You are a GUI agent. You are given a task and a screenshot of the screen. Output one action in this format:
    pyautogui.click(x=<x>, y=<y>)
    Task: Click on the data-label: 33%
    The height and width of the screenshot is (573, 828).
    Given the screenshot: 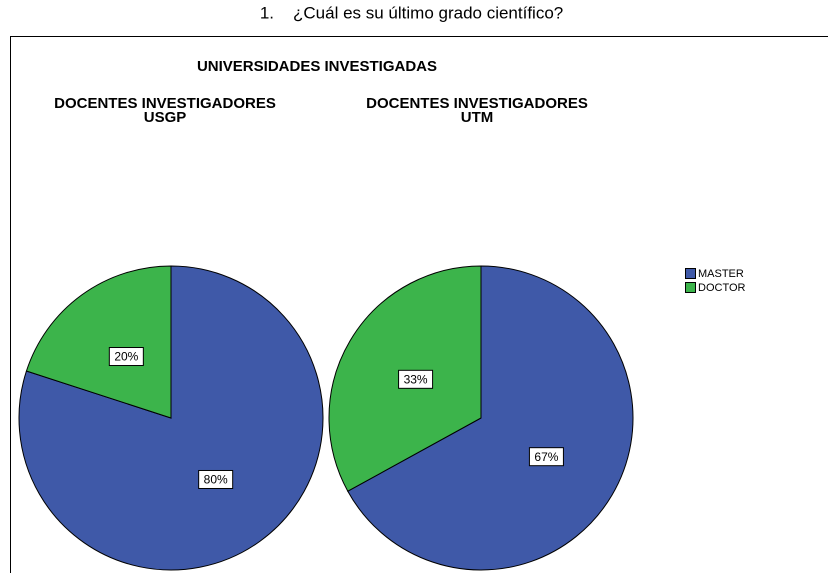 What is the action you would take?
    pyautogui.click(x=416, y=379)
    